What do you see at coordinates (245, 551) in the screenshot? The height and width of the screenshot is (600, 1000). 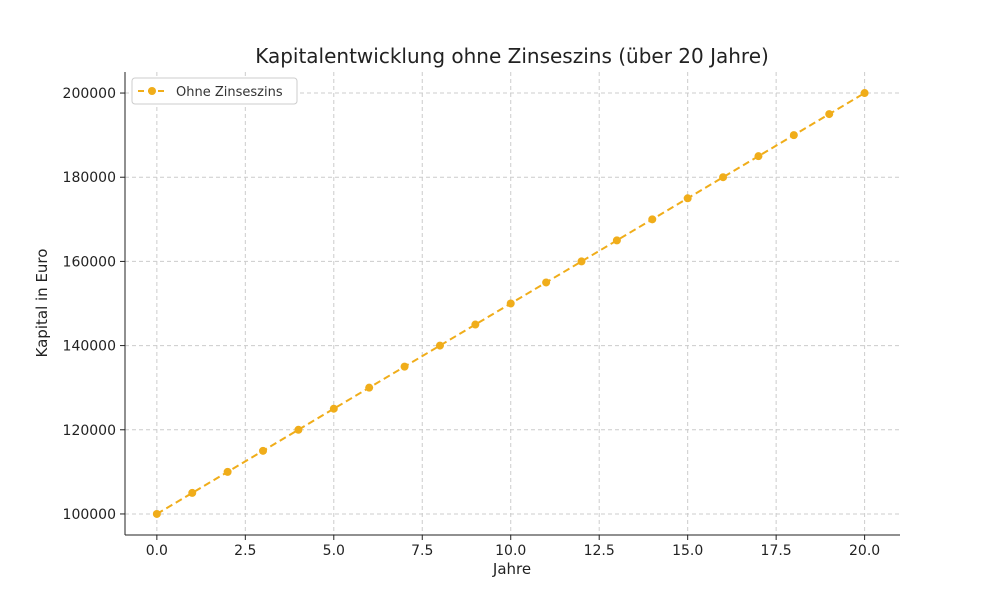 I see `x-tick-label: 2.5` at bounding box center [245, 551].